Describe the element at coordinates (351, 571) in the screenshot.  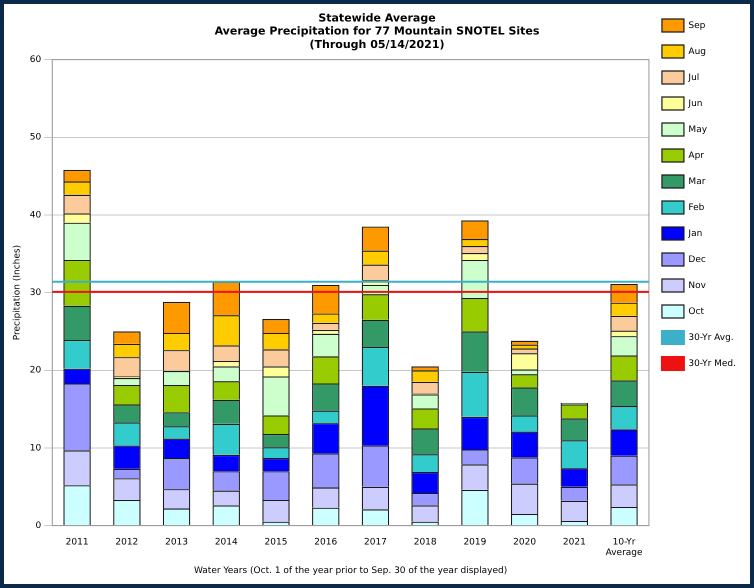
I see `x-axis-title: Water Years (Oct. 1 of the year prior to Sep. 30 of the year displayed)` at that location.